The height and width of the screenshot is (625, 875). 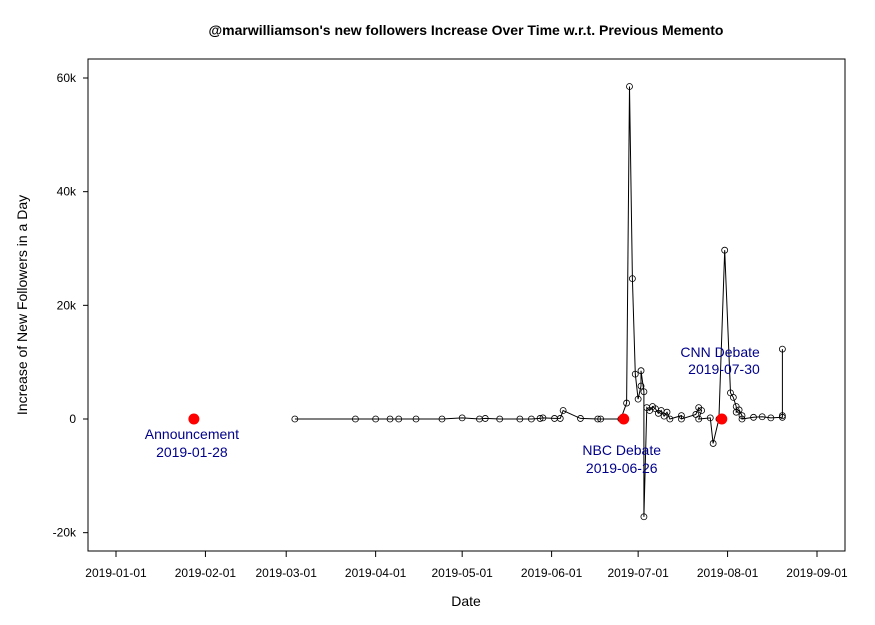 What do you see at coordinates (67, 305) in the screenshot?
I see `y-tick-label: 20k` at bounding box center [67, 305].